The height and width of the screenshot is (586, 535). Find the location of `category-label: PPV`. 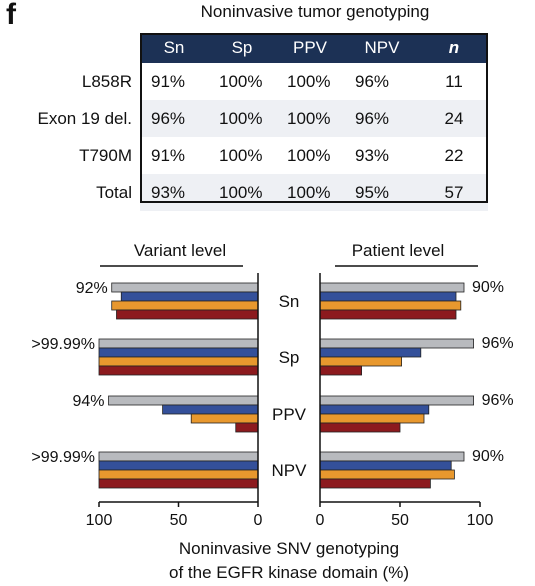

category-label: PPV is located at coordinates (289, 414).